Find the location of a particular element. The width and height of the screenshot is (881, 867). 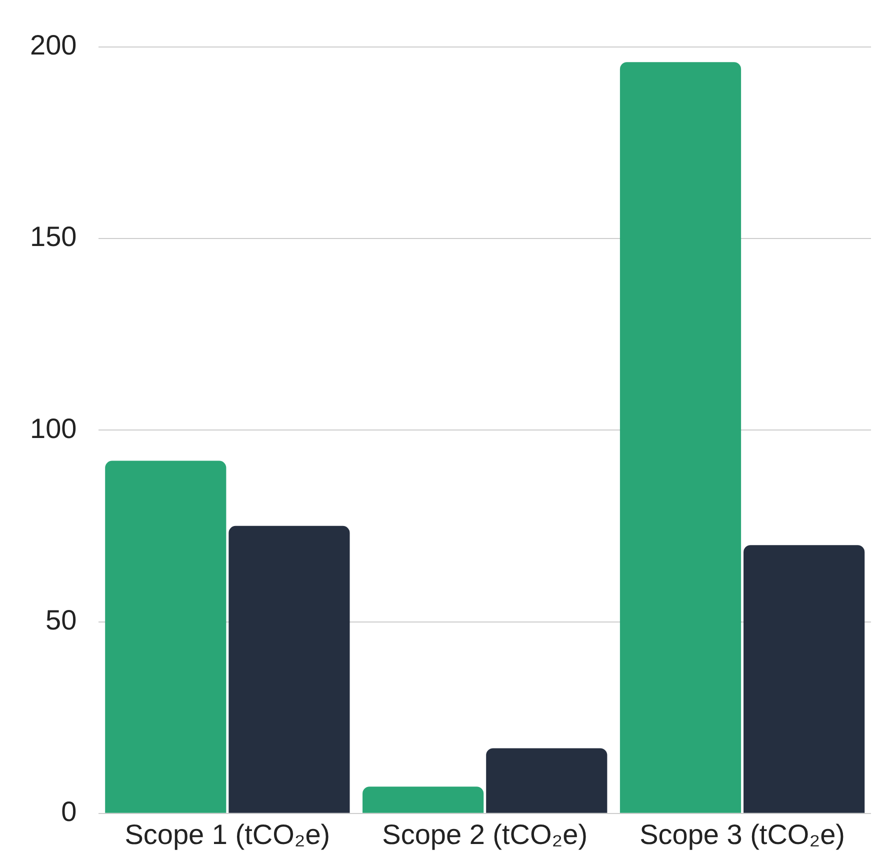

y-tick-label: 200 is located at coordinates (53, 45).